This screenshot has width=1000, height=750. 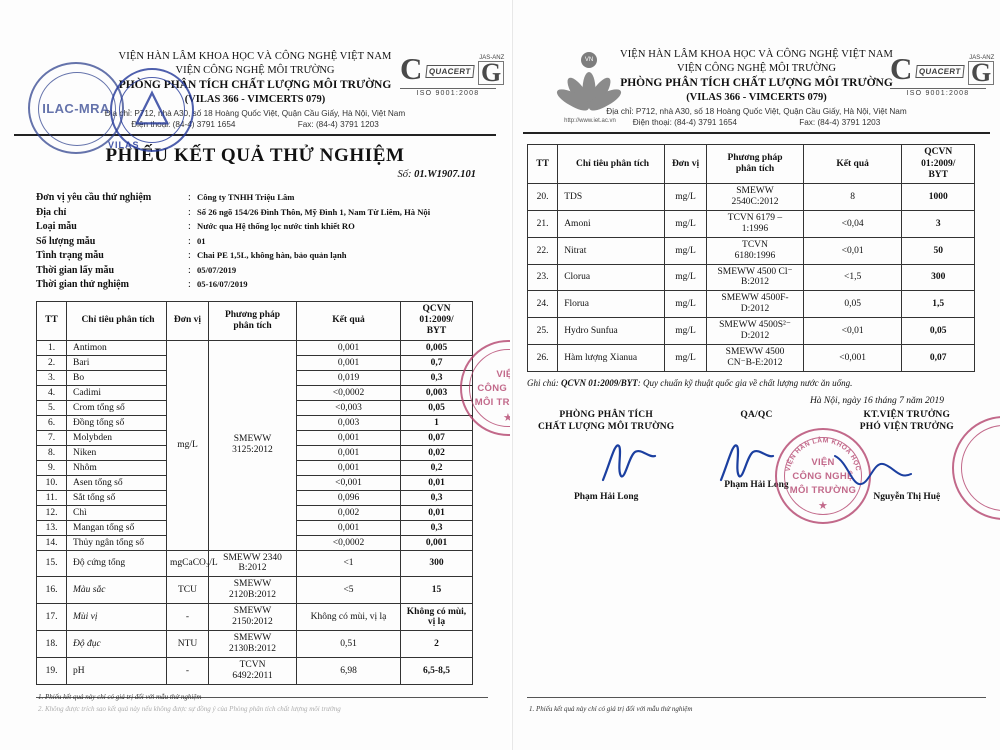 What do you see at coordinates (252, 445) in the screenshot?
I see `cell-meth: SMEWW 3125:2012` at bounding box center [252, 445].